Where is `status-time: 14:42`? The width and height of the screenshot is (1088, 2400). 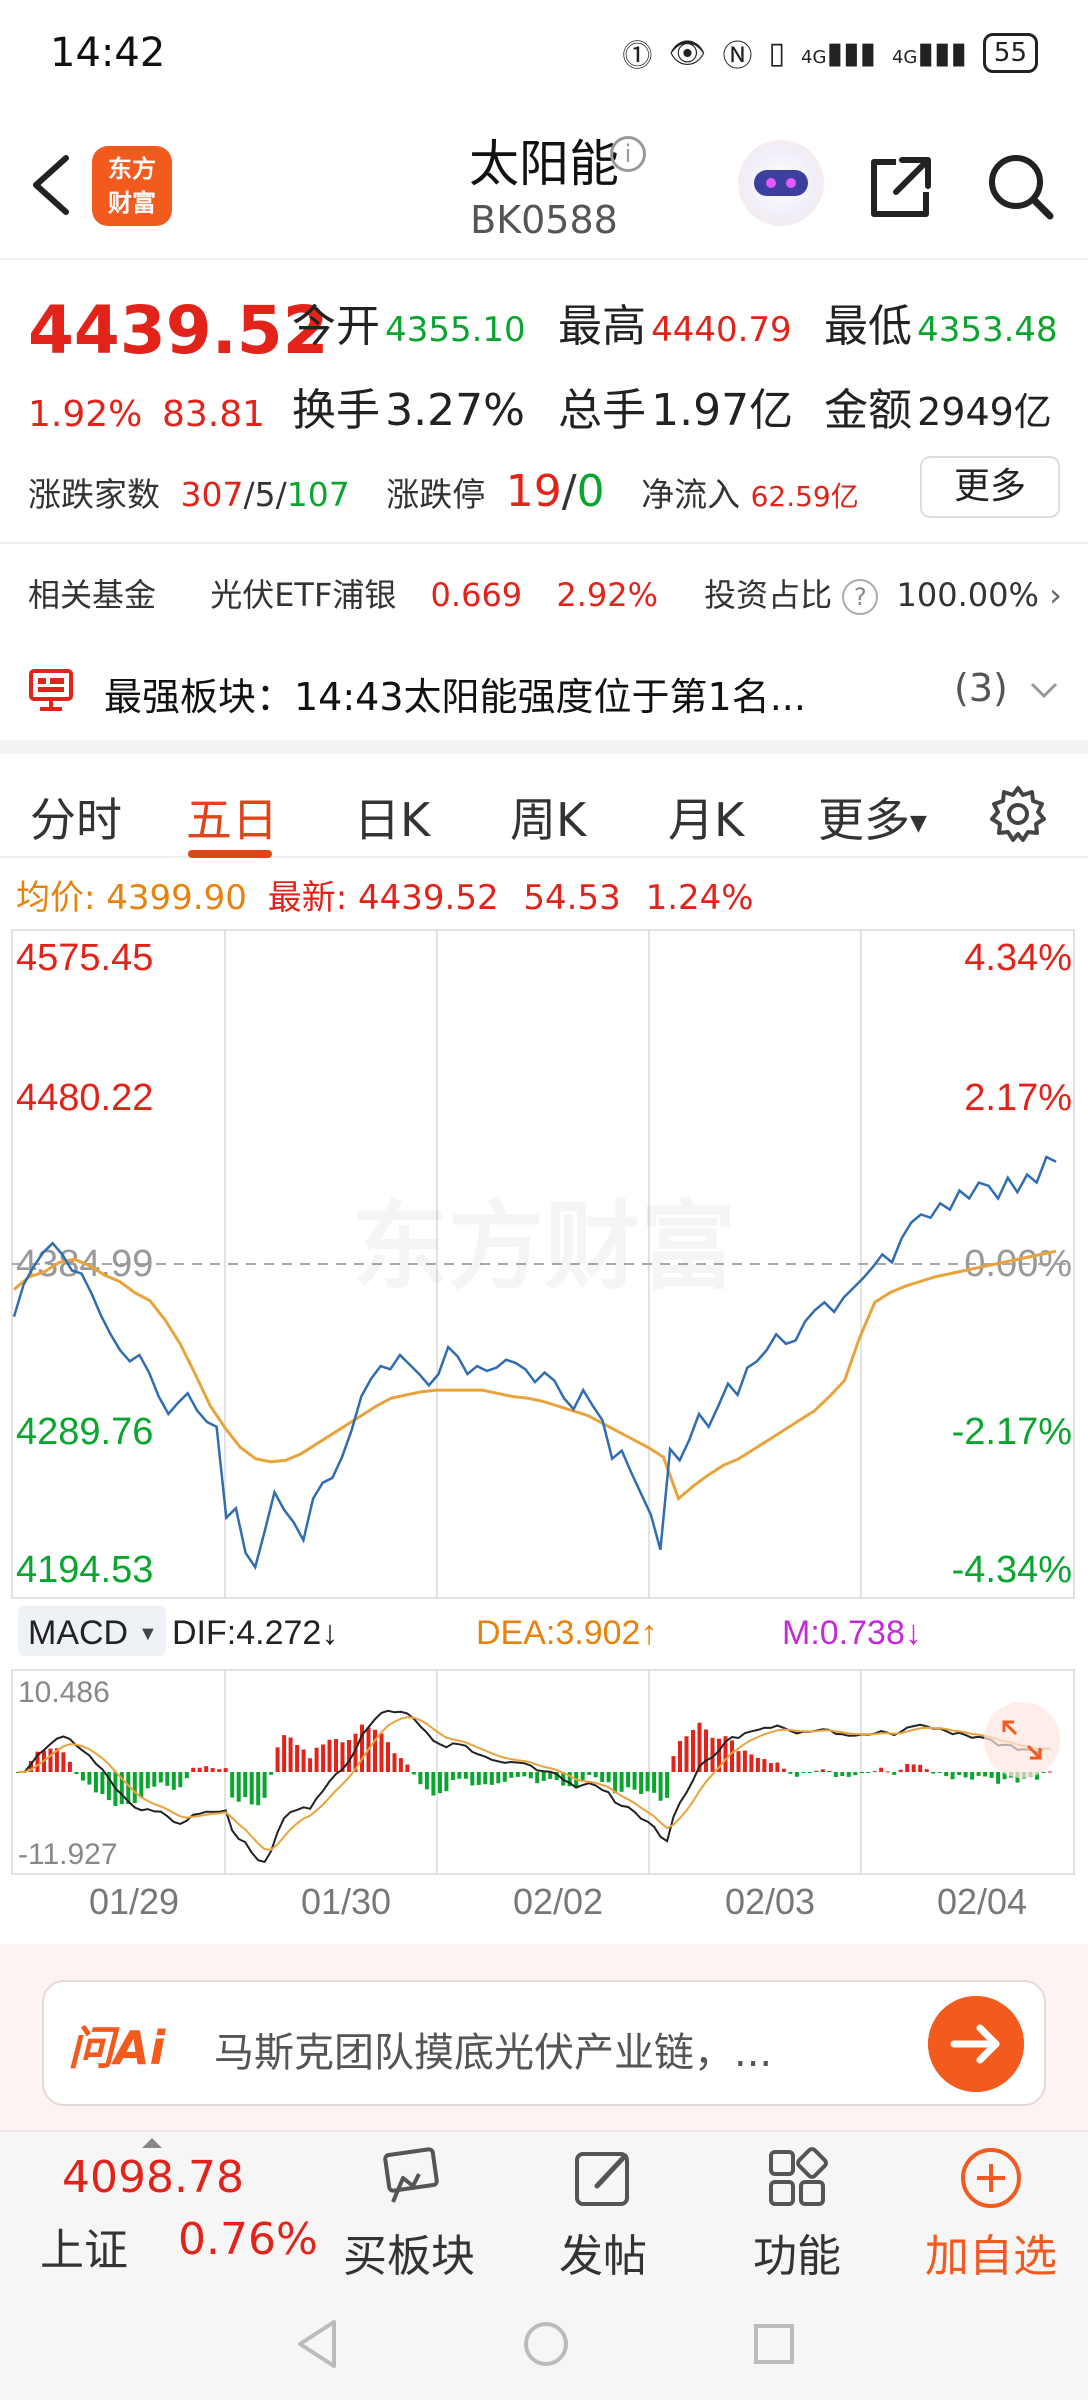
status-time: 14:42 is located at coordinates (108, 53).